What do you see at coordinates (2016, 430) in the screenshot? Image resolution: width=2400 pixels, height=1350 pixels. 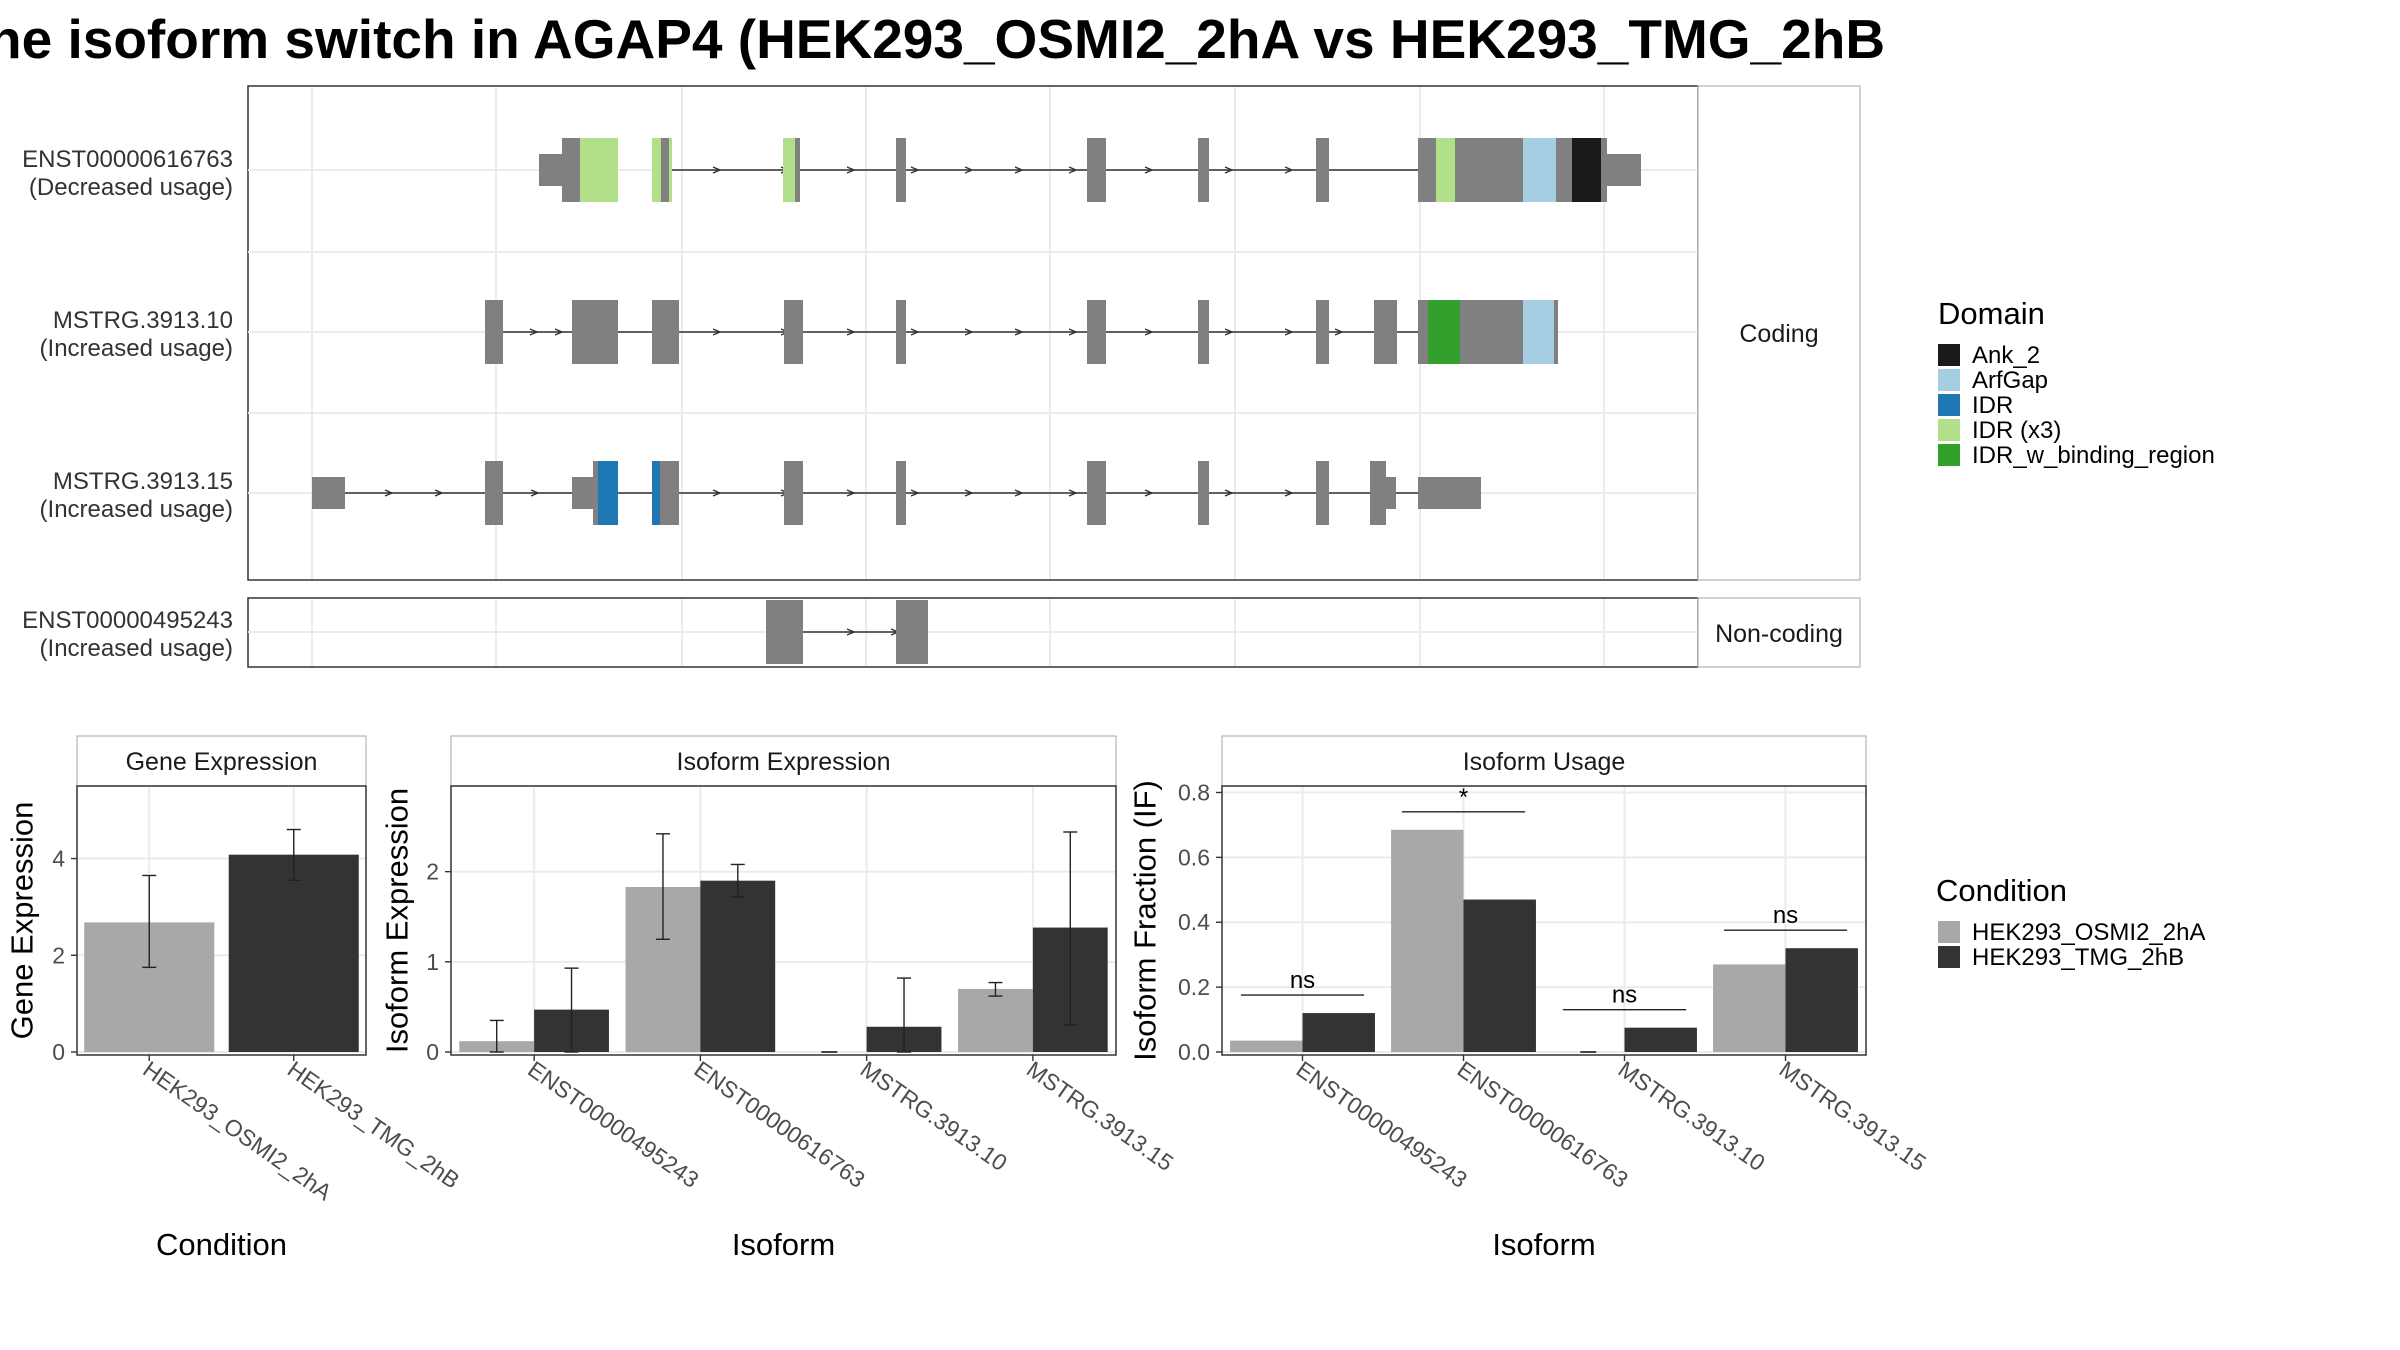 I see `legend-label: IDR (x3)` at bounding box center [2016, 430].